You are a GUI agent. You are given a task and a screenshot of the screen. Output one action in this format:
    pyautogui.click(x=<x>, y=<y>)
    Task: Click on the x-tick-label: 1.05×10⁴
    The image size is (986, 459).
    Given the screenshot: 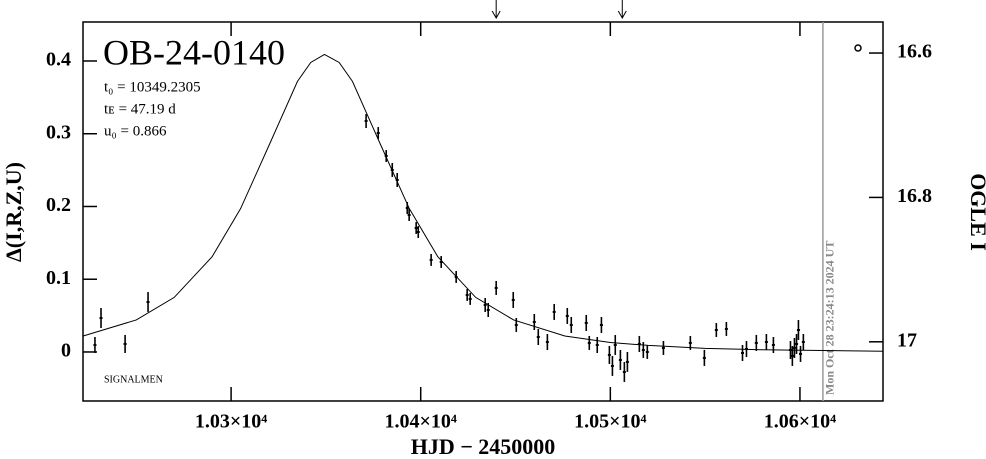 What is the action you would take?
    pyautogui.click(x=610, y=422)
    